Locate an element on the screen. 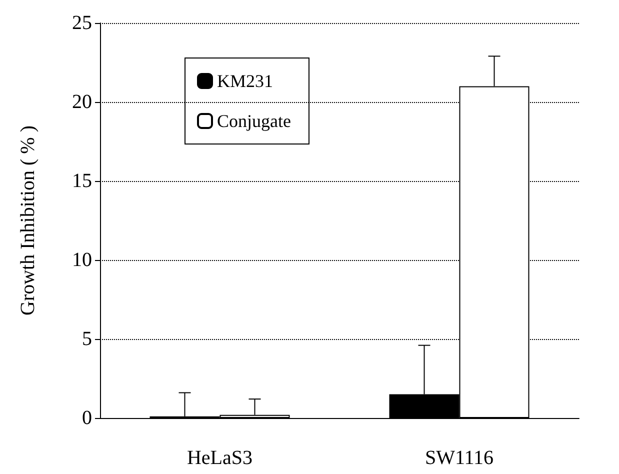 The height and width of the screenshot is (474, 619). x-tick-label: SW1116 is located at coordinates (459, 458).